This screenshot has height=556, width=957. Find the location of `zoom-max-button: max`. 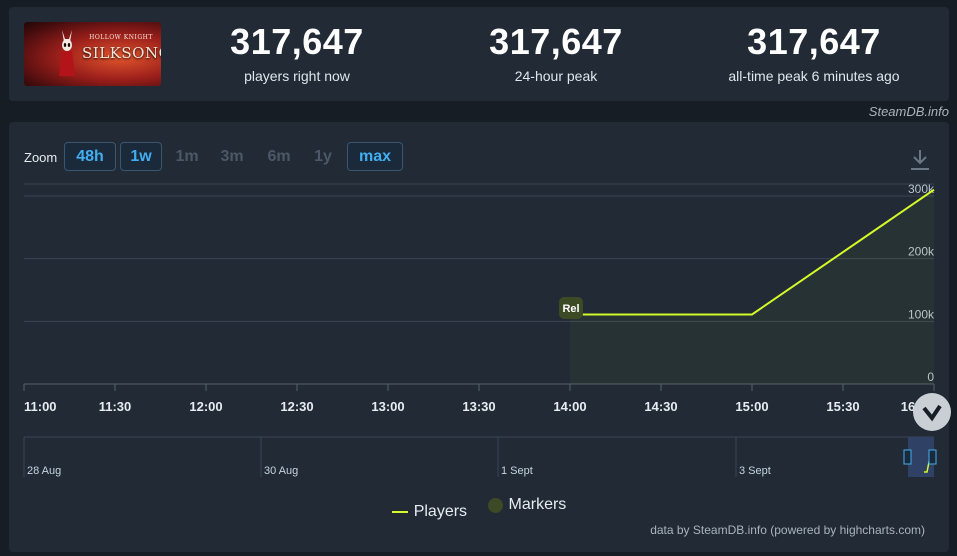

zoom-max-button: max is located at coordinates (375, 156).